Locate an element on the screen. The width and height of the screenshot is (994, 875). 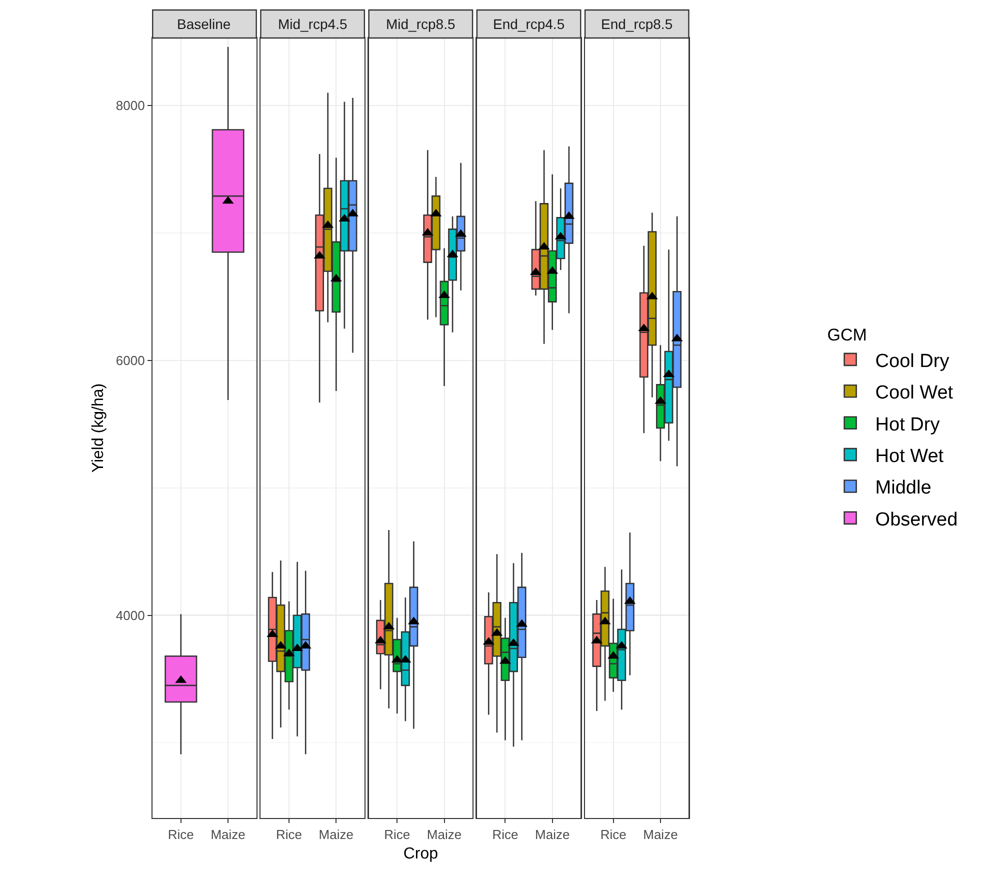
y-axis-title: Yield (kg/ha) is located at coordinates (98, 428).